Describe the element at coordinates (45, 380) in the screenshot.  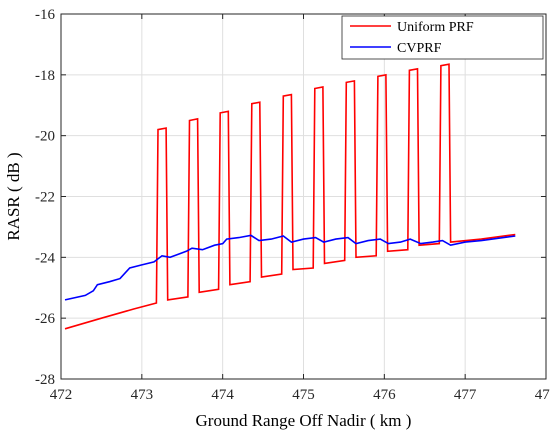
I see `y-tick-label: -28` at that location.